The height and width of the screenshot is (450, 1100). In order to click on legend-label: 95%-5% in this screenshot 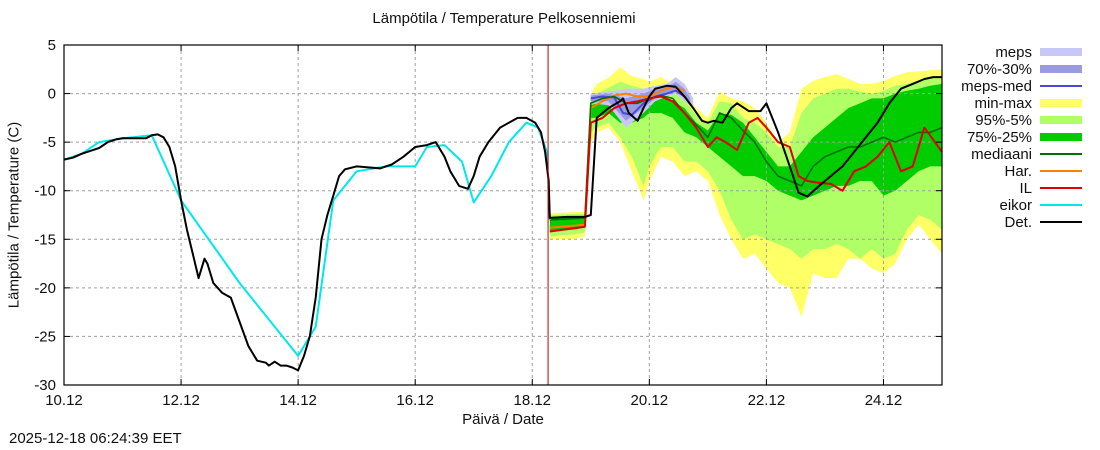, I will do `click(1003, 120)`.